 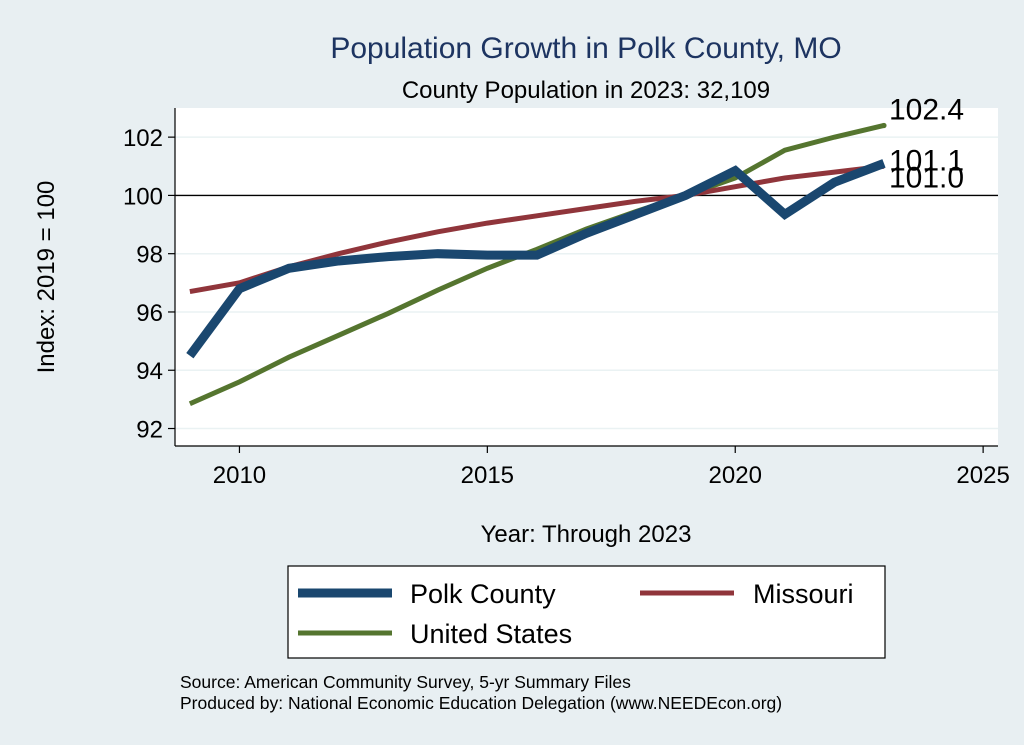 What do you see at coordinates (926, 160) in the screenshot?
I see `end-label-polk-county: 101.1` at bounding box center [926, 160].